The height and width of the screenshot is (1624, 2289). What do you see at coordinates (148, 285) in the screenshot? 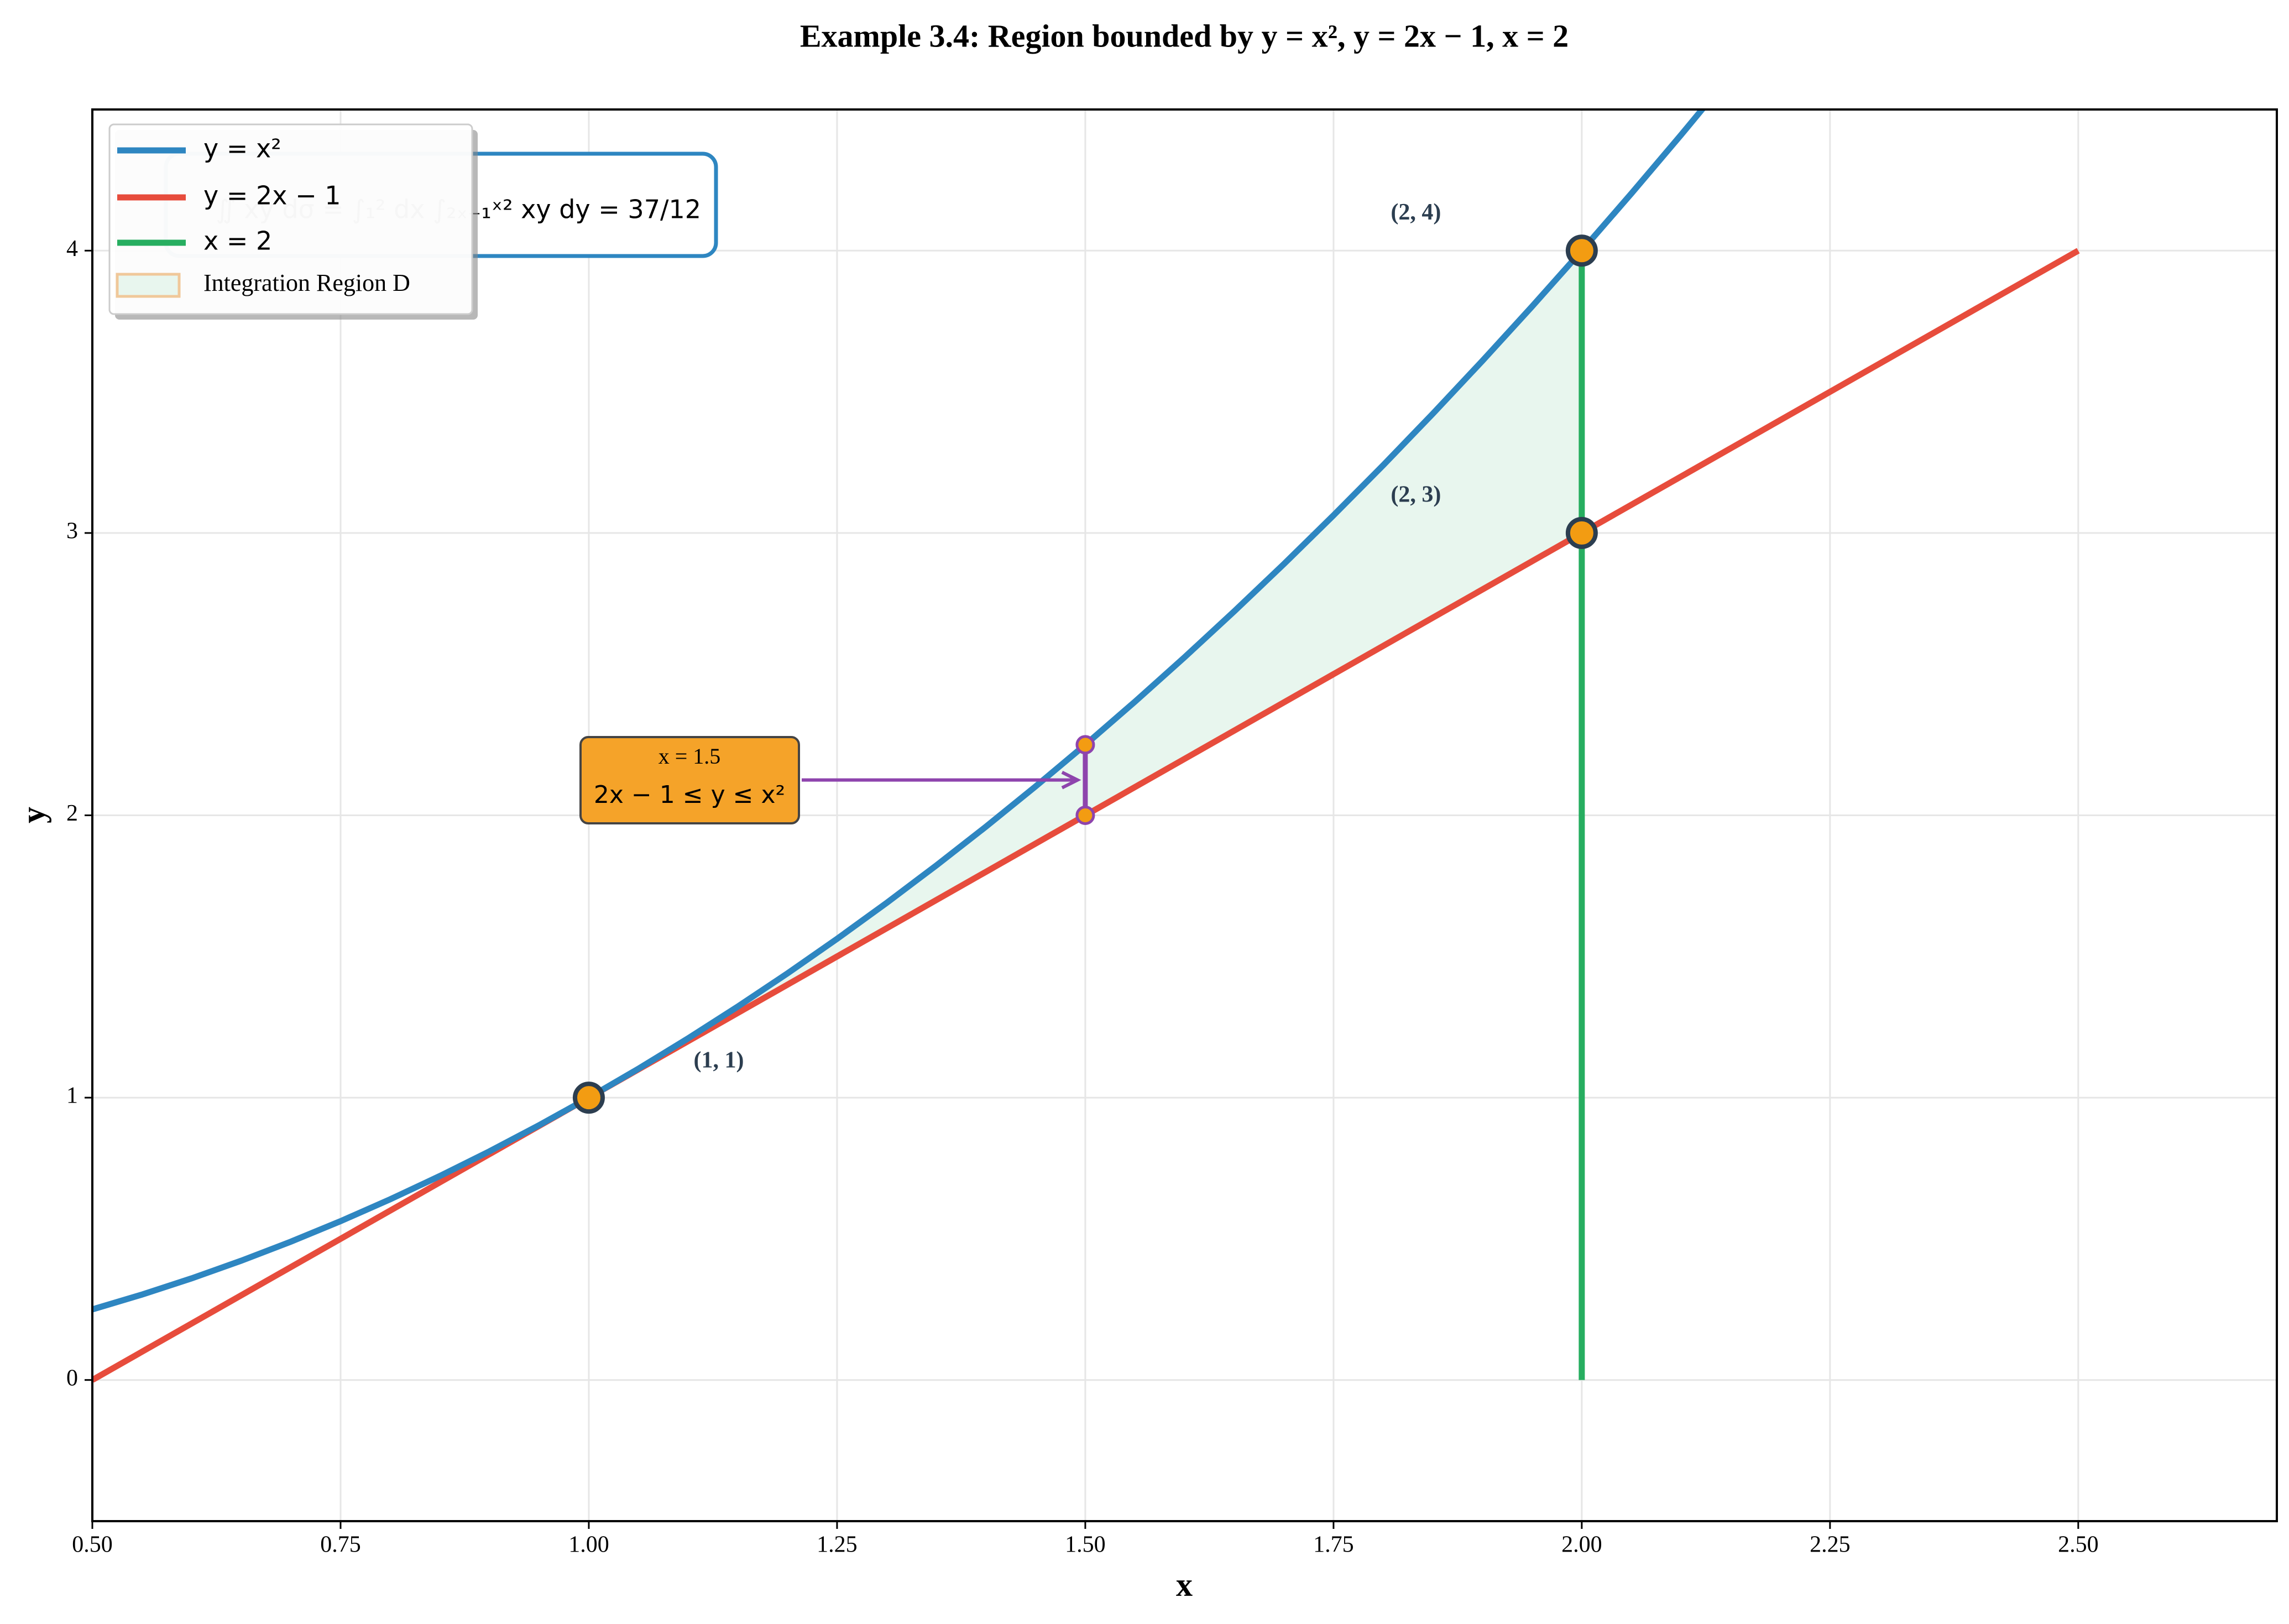
I see `legend-swatch` at bounding box center [148, 285].